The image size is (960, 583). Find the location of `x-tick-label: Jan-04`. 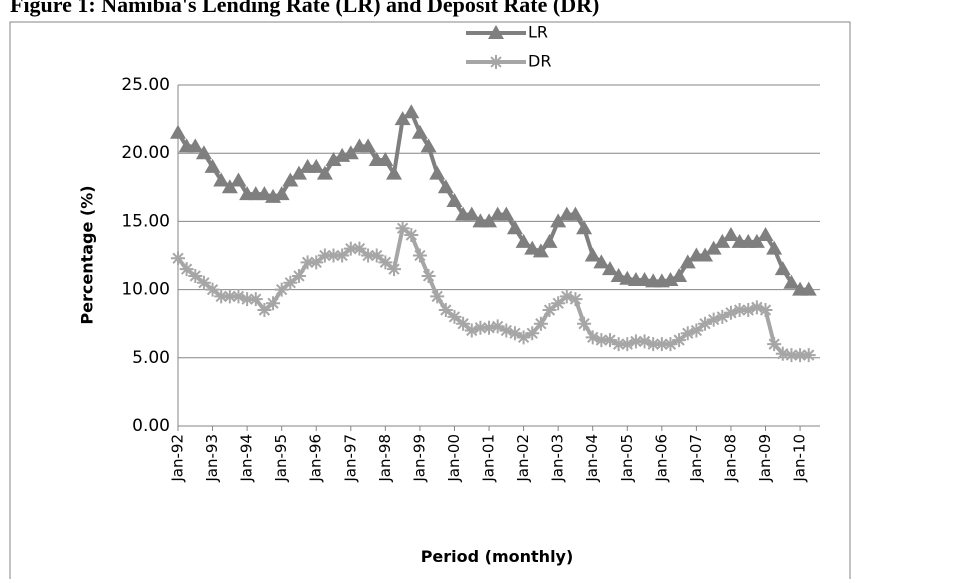

x-tick-label: Jan-04 is located at coordinates (592, 458).